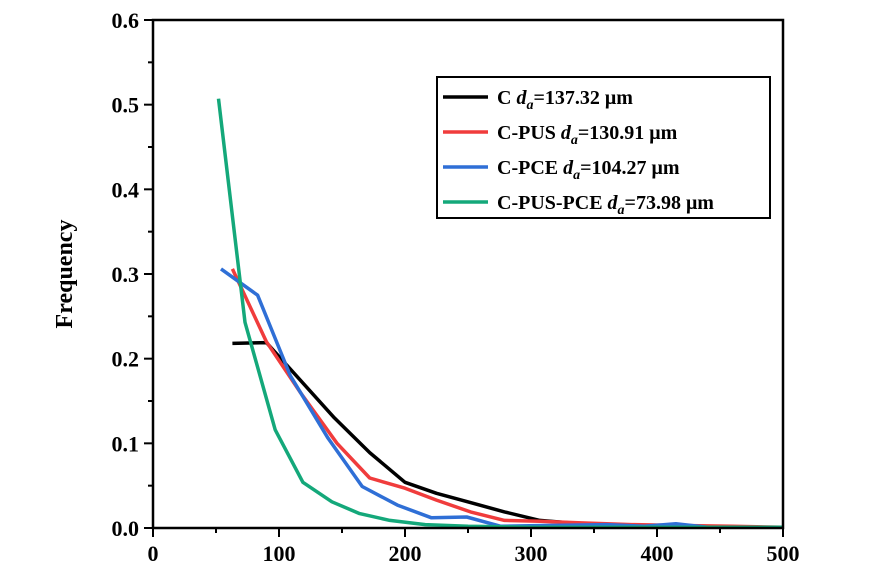 This screenshot has width=878, height=585. Describe the element at coordinates (405, 553) in the screenshot. I see `x-tick-label: 200` at that location.